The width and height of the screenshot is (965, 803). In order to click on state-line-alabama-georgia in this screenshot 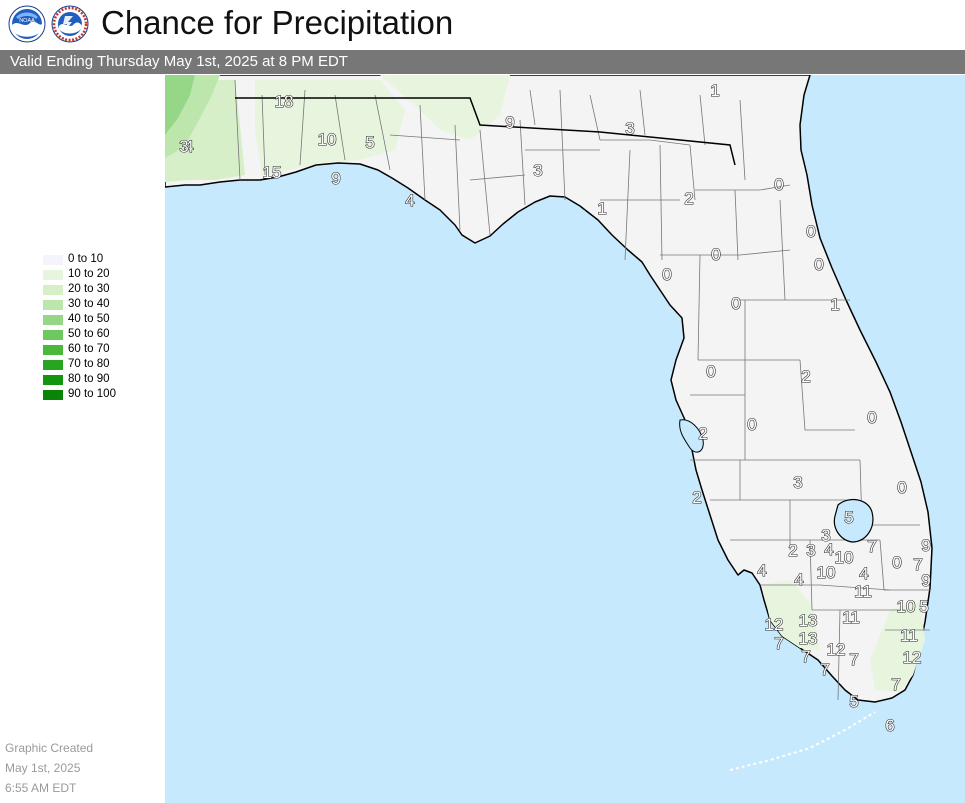, I will do `click(485, 131)`.